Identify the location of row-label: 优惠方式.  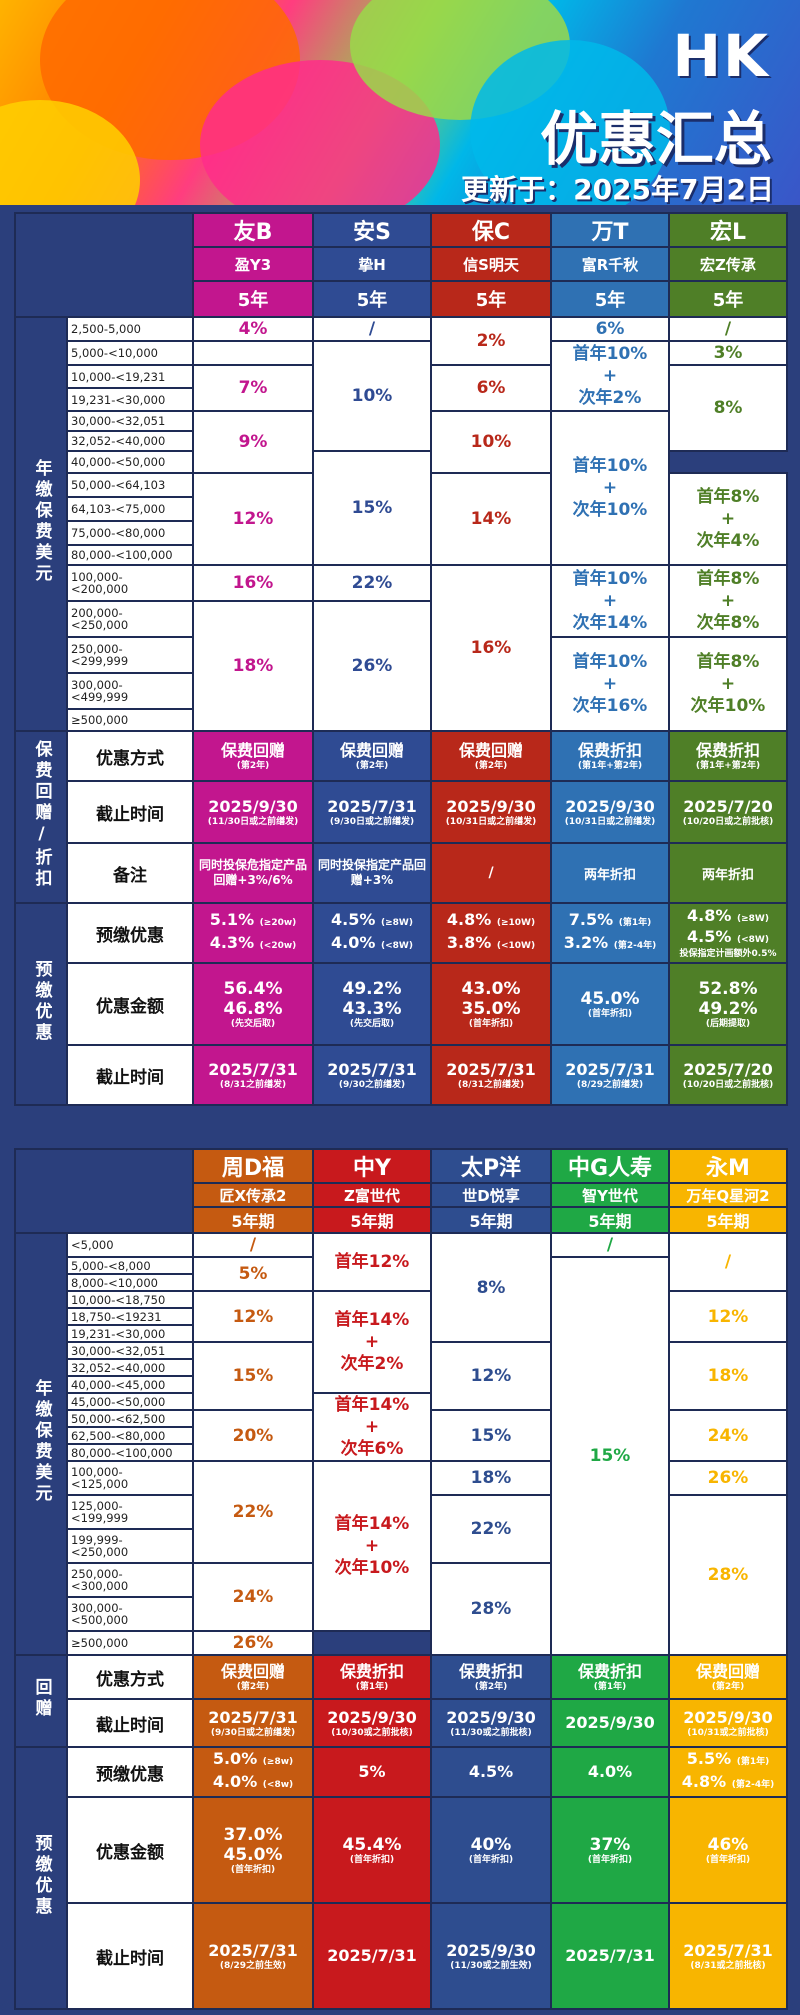
(130, 1677).